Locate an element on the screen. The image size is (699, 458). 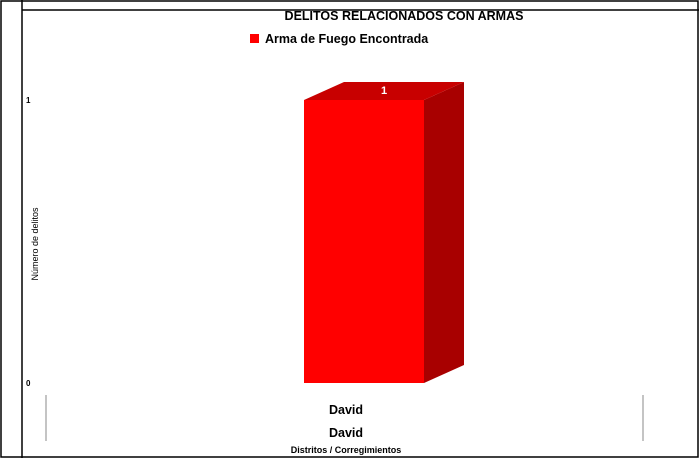
y-tick-label-0: 0 is located at coordinates (28, 383).